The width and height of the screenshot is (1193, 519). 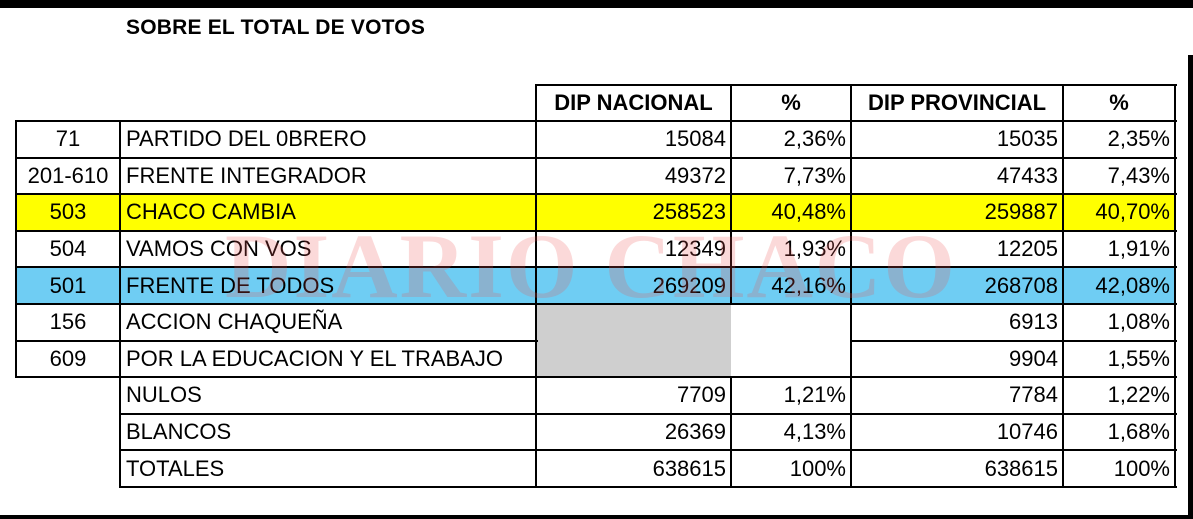 I want to click on nacional-votes-cell: 26369, so click(x=695, y=432).